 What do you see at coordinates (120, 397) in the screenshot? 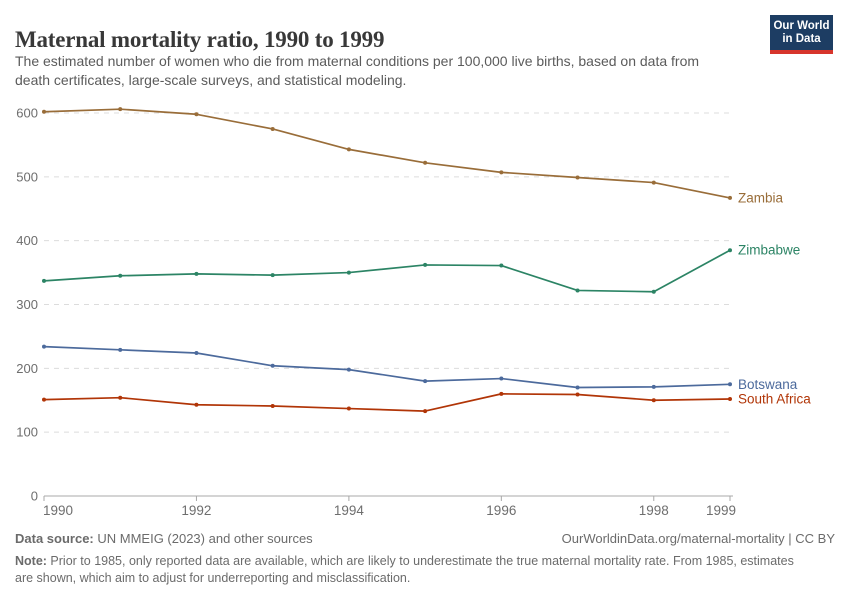
I see `point-south-africa-1991` at bounding box center [120, 397].